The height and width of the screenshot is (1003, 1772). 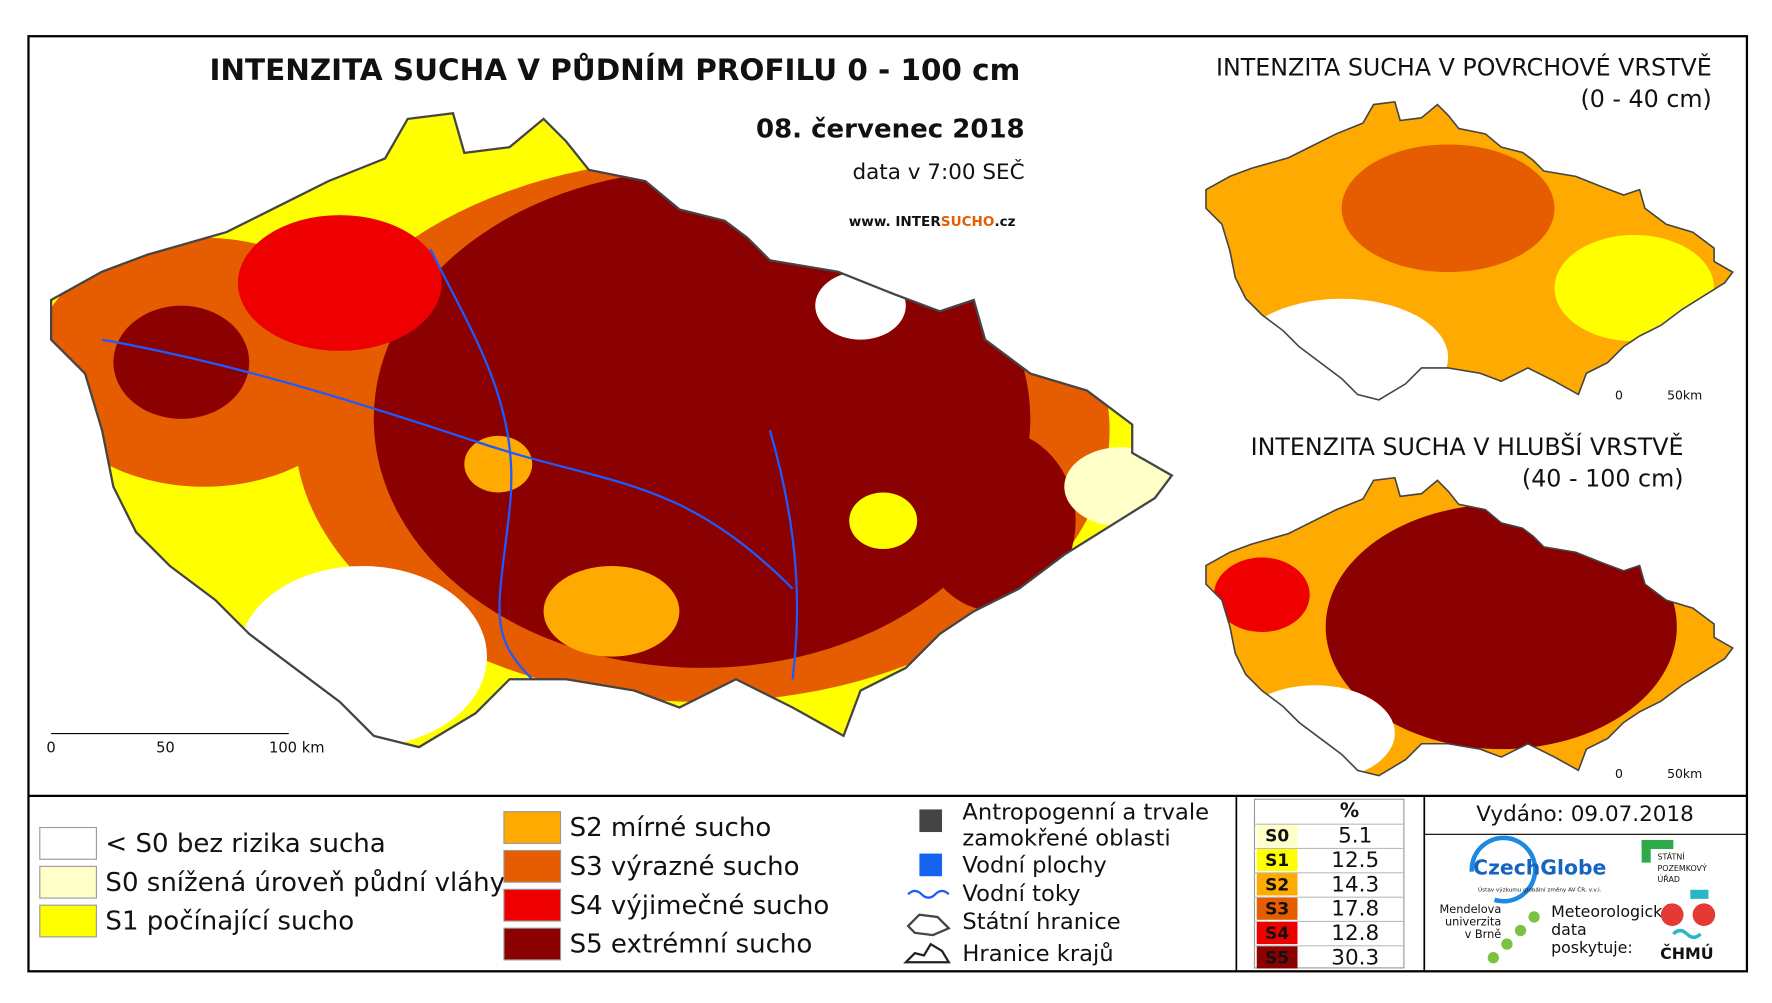 What do you see at coordinates (1569, 929) in the screenshot?
I see `logo-text: data` at bounding box center [1569, 929].